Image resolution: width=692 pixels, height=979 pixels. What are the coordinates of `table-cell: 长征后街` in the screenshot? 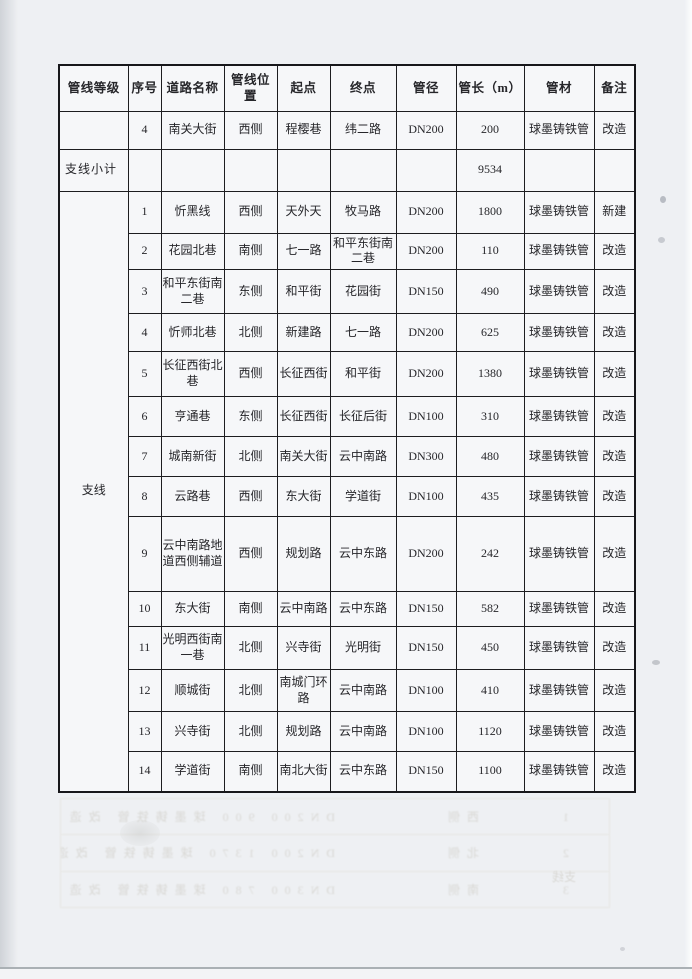 It's located at (363, 417).